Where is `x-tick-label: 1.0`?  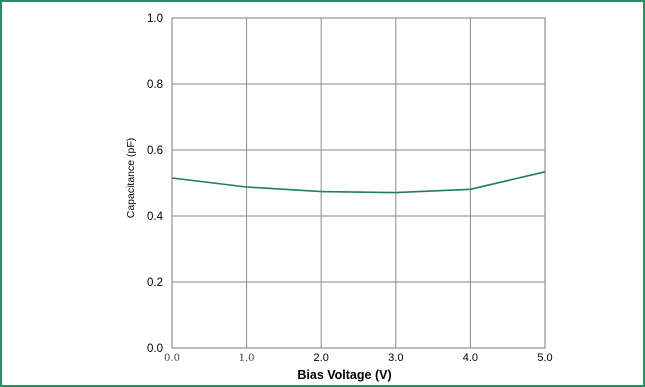 x-tick-label: 1.0 is located at coordinates (247, 358).